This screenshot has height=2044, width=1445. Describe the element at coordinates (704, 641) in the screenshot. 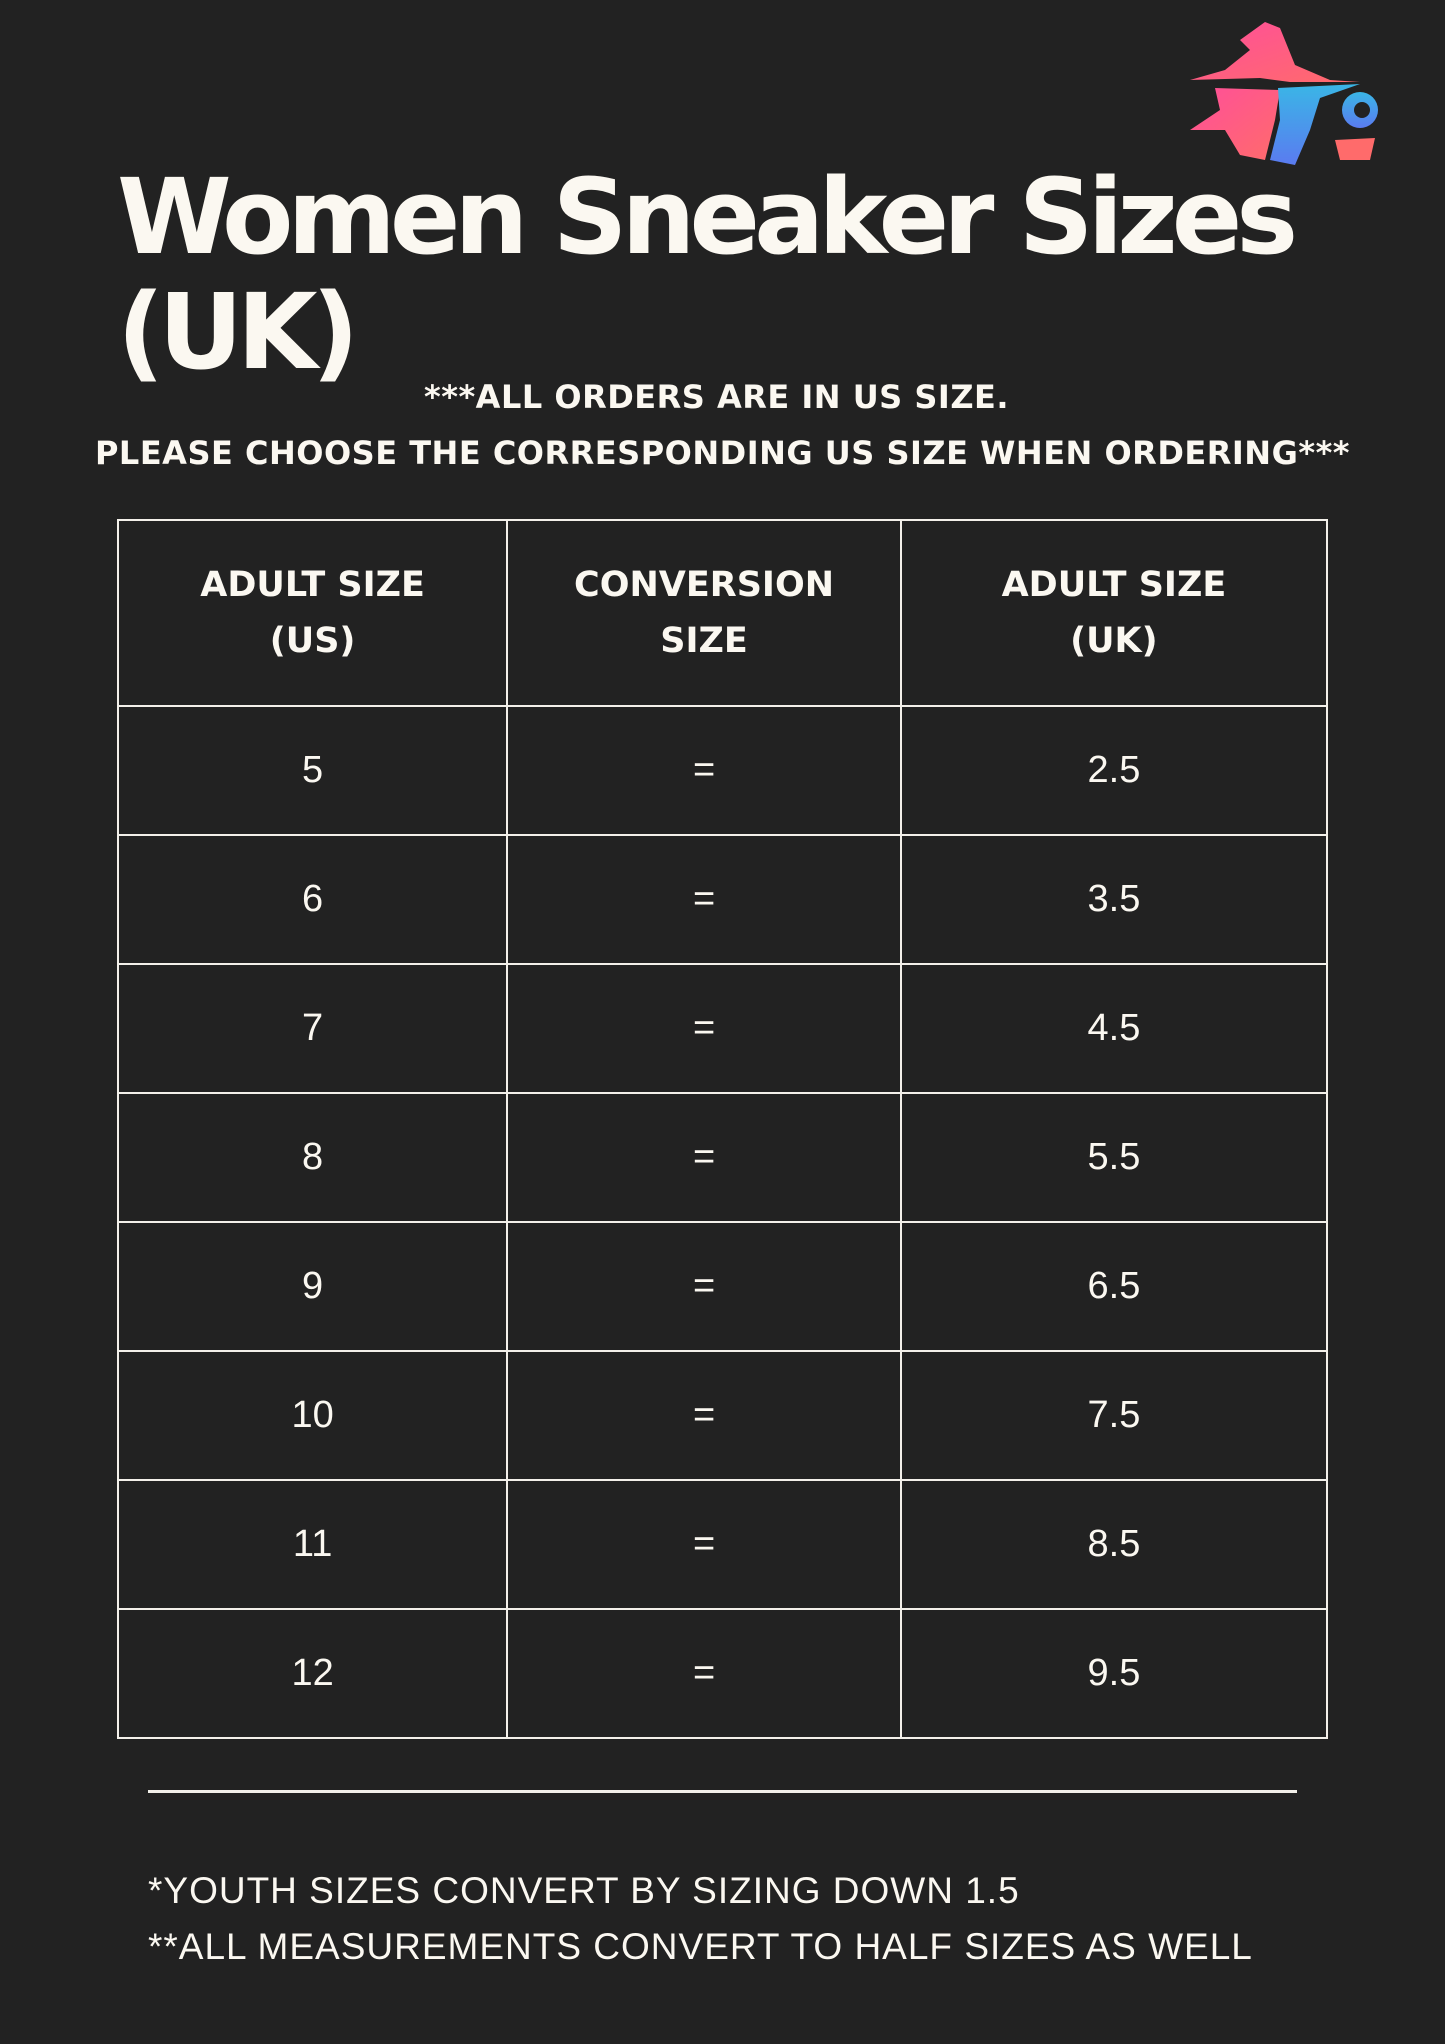

I see `header-line: SIZE` at that location.